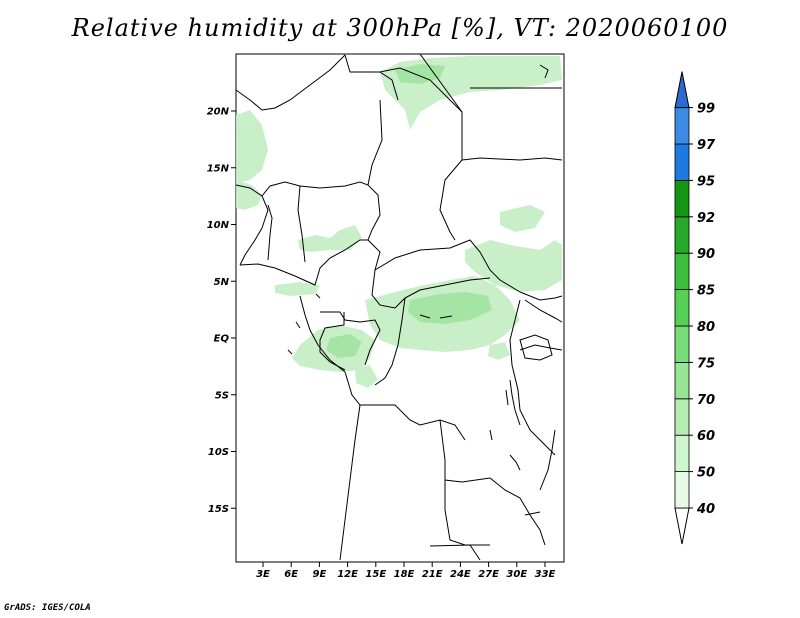  I want to click on colorbar-label: 40, so click(705, 509).